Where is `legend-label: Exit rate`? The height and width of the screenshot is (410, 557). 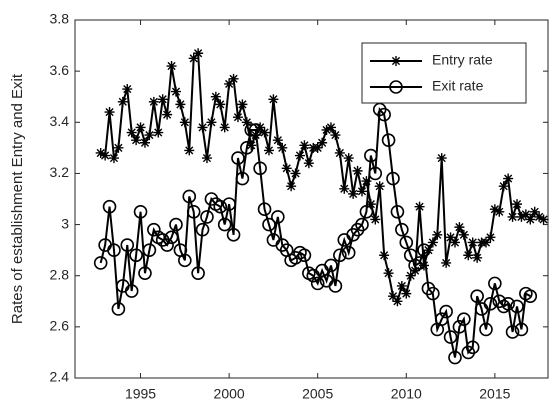 legend-label: Exit rate is located at coordinates (458, 86).